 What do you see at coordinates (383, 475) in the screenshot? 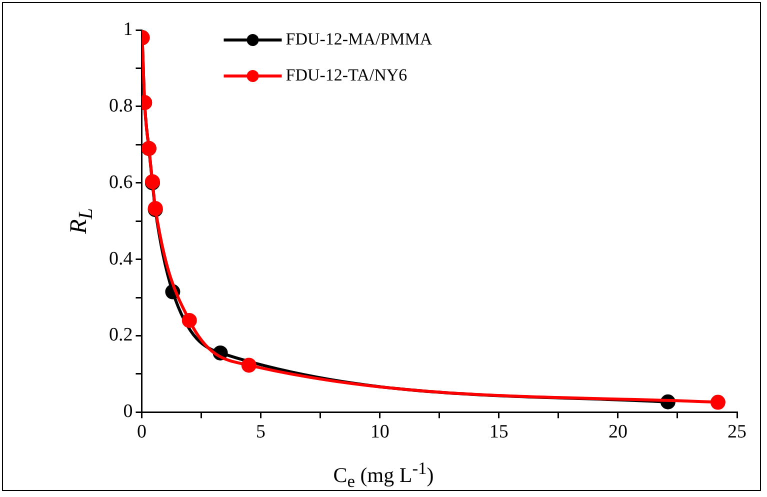
I see `x-axis-title: C$_{e}$ (mg L$^{-1}$)` at bounding box center [383, 475].